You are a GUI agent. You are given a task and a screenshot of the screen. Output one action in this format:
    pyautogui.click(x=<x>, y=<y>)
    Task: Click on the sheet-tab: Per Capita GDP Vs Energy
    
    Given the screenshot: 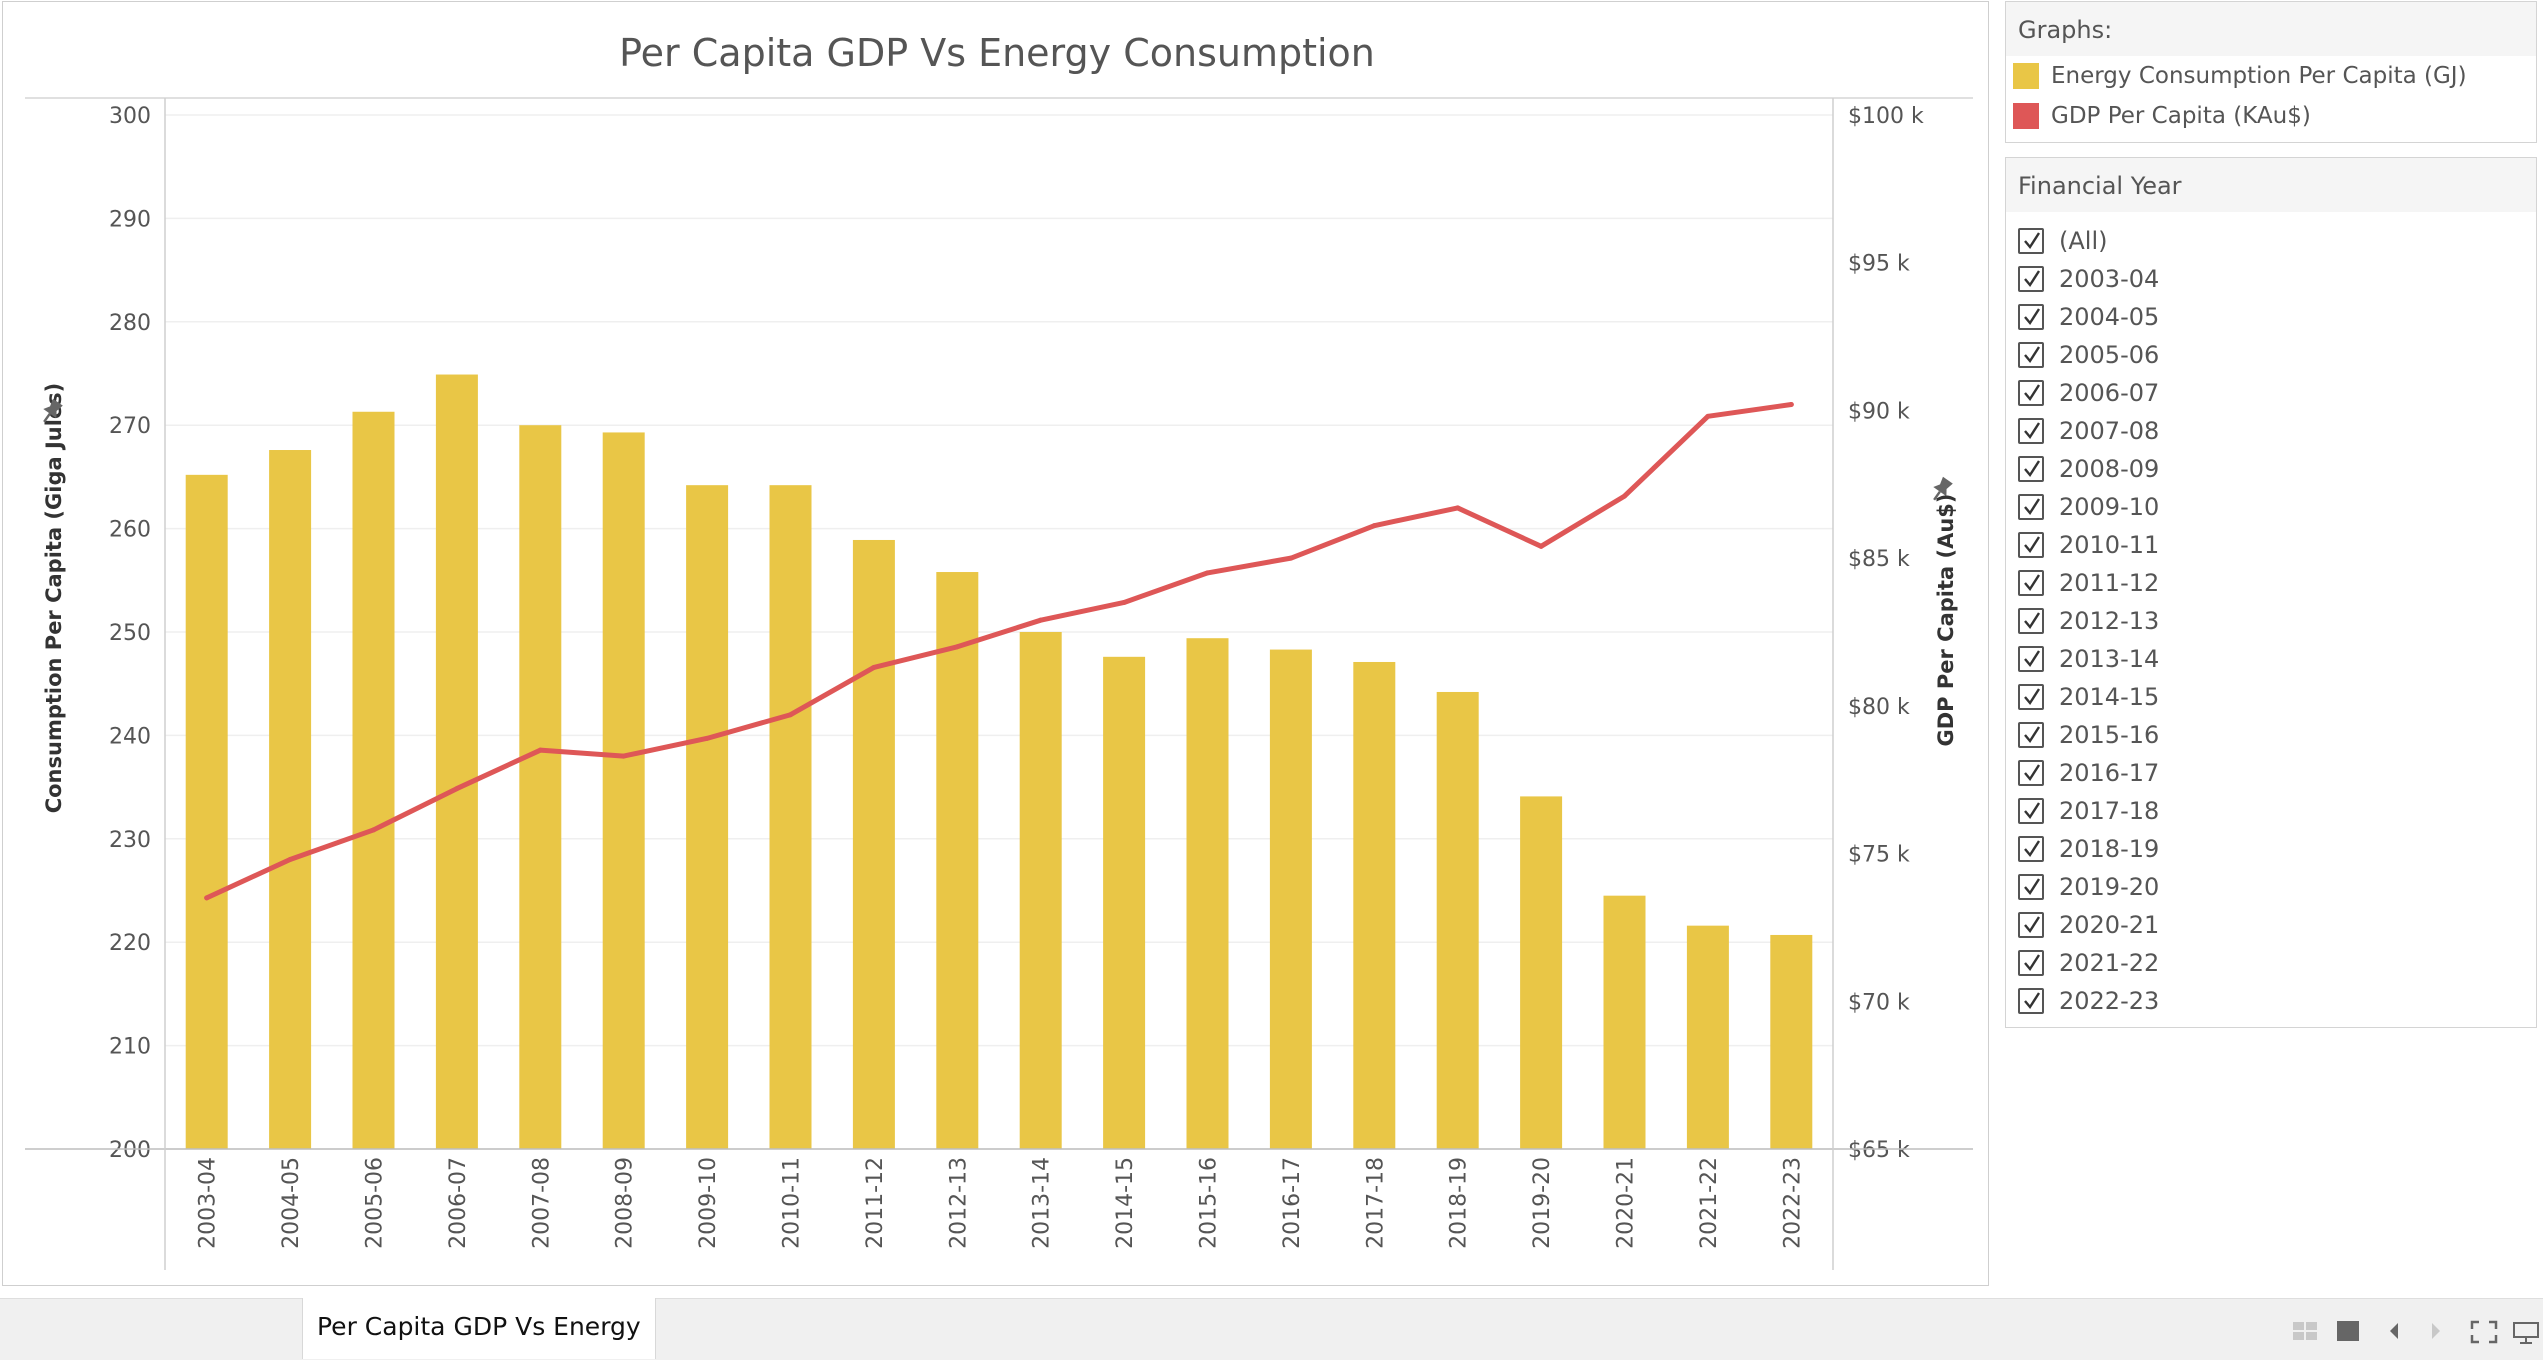 What is the action you would take?
    pyautogui.click(x=479, y=1328)
    